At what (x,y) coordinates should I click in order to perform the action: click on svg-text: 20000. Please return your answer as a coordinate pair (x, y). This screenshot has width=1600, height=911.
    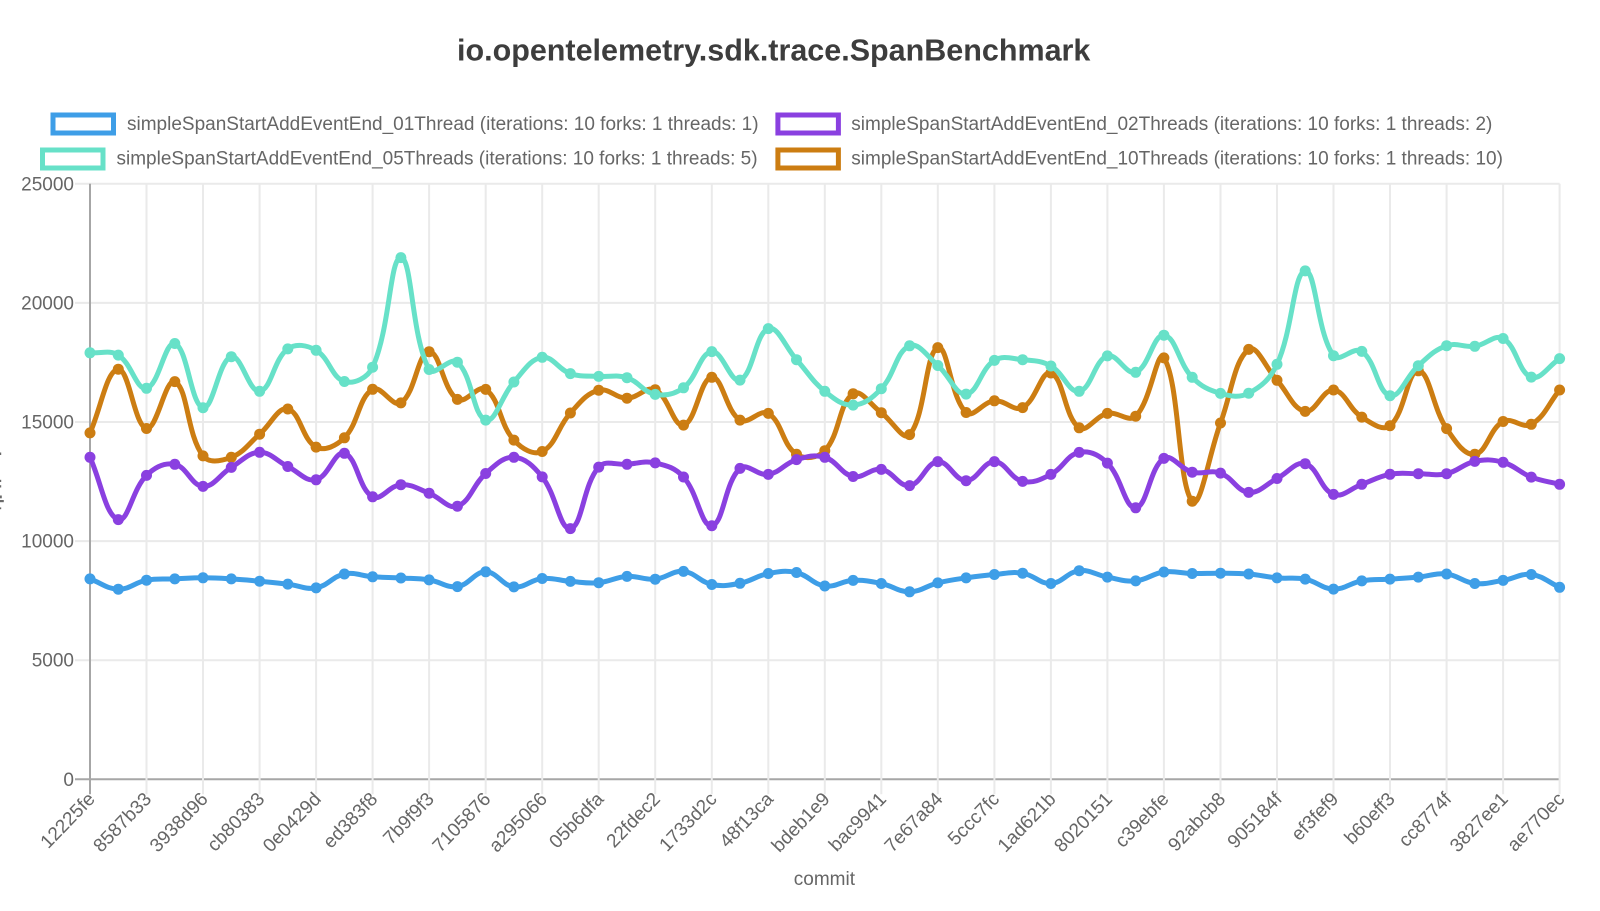
    Looking at the image, I should click on (47, 303).